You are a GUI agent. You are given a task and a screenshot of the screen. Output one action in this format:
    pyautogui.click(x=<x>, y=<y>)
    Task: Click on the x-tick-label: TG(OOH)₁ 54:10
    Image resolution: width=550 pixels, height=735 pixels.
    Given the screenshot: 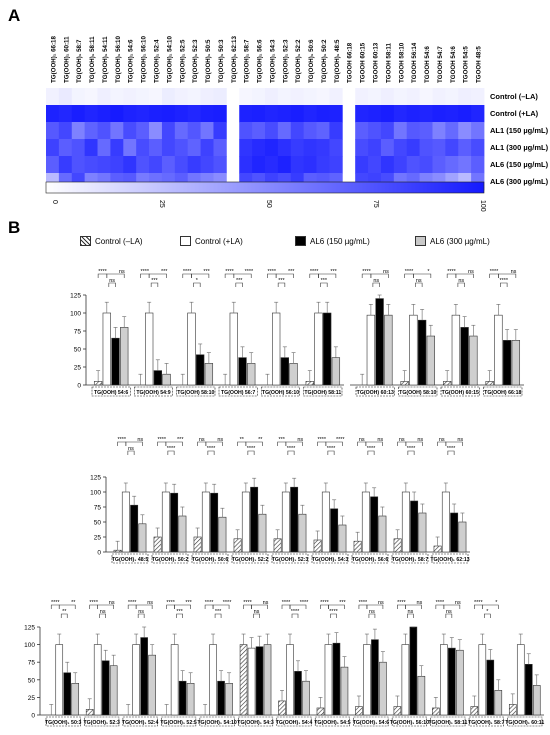 What is the action you would take?
    pyautogui.click(x=216, y=723)
    